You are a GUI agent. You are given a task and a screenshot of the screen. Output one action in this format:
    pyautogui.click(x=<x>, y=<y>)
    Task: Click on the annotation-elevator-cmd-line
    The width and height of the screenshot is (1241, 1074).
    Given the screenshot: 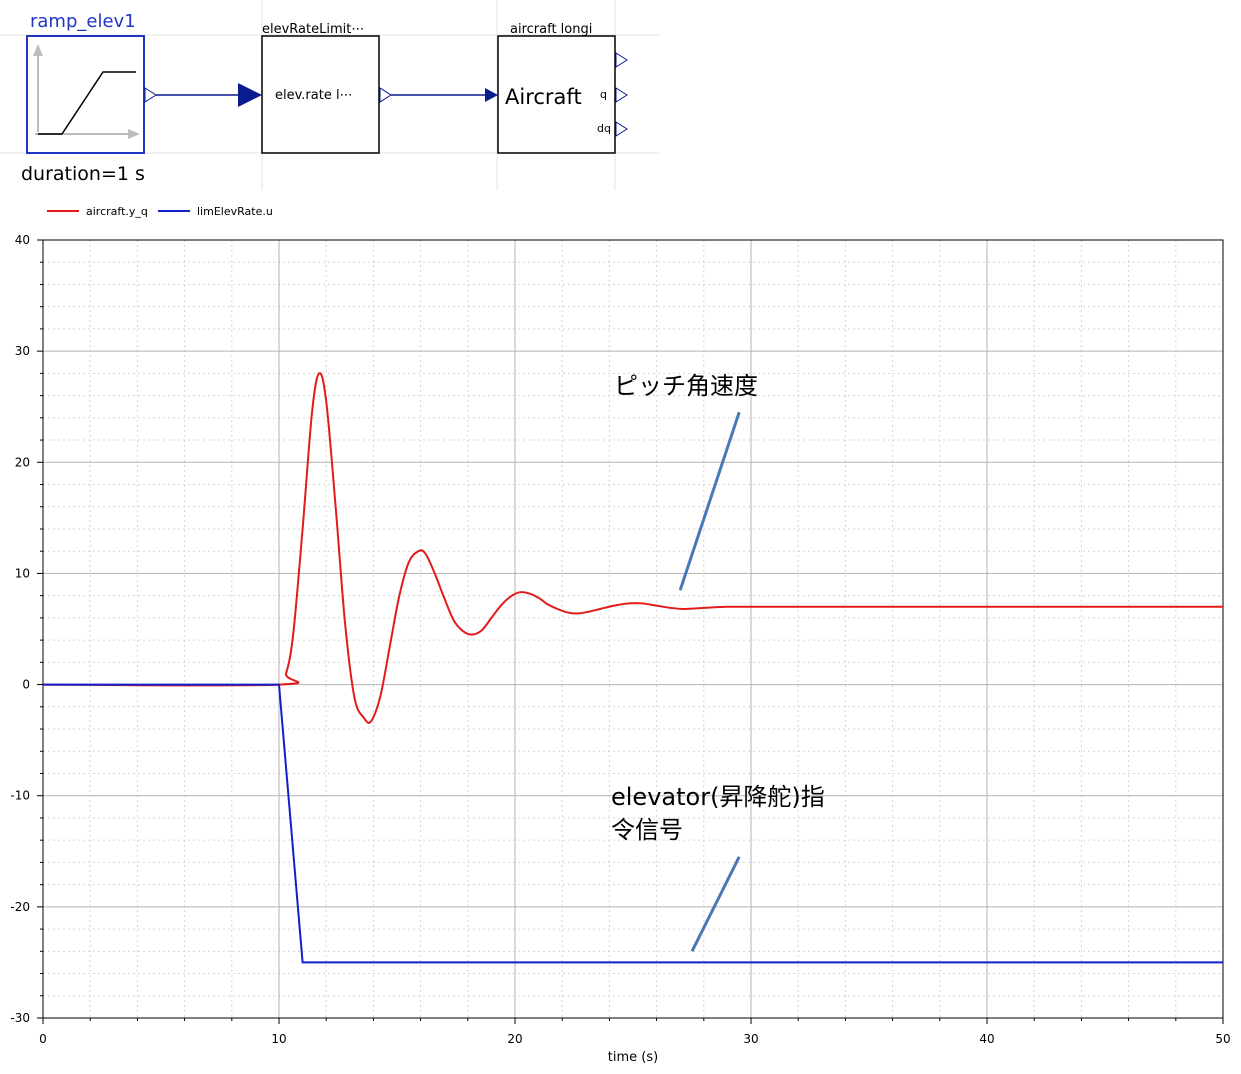 What is the action you would take?
    pyautogui.click(x=715, y=904)
    